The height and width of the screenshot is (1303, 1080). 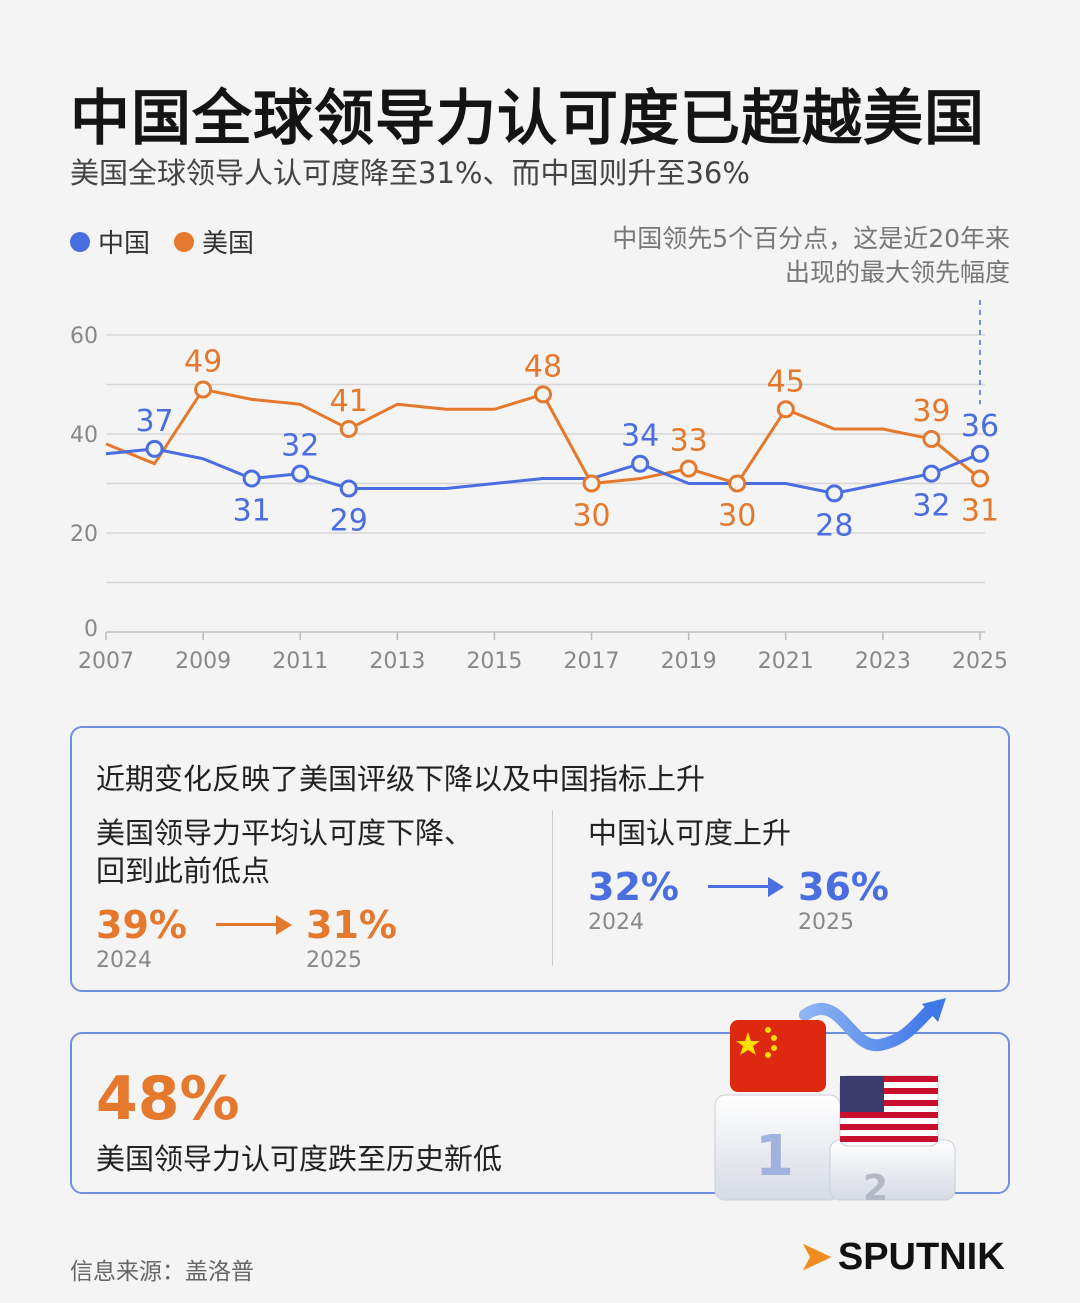 I want to click on china-flag-icon, so click(x=778, y=1056).